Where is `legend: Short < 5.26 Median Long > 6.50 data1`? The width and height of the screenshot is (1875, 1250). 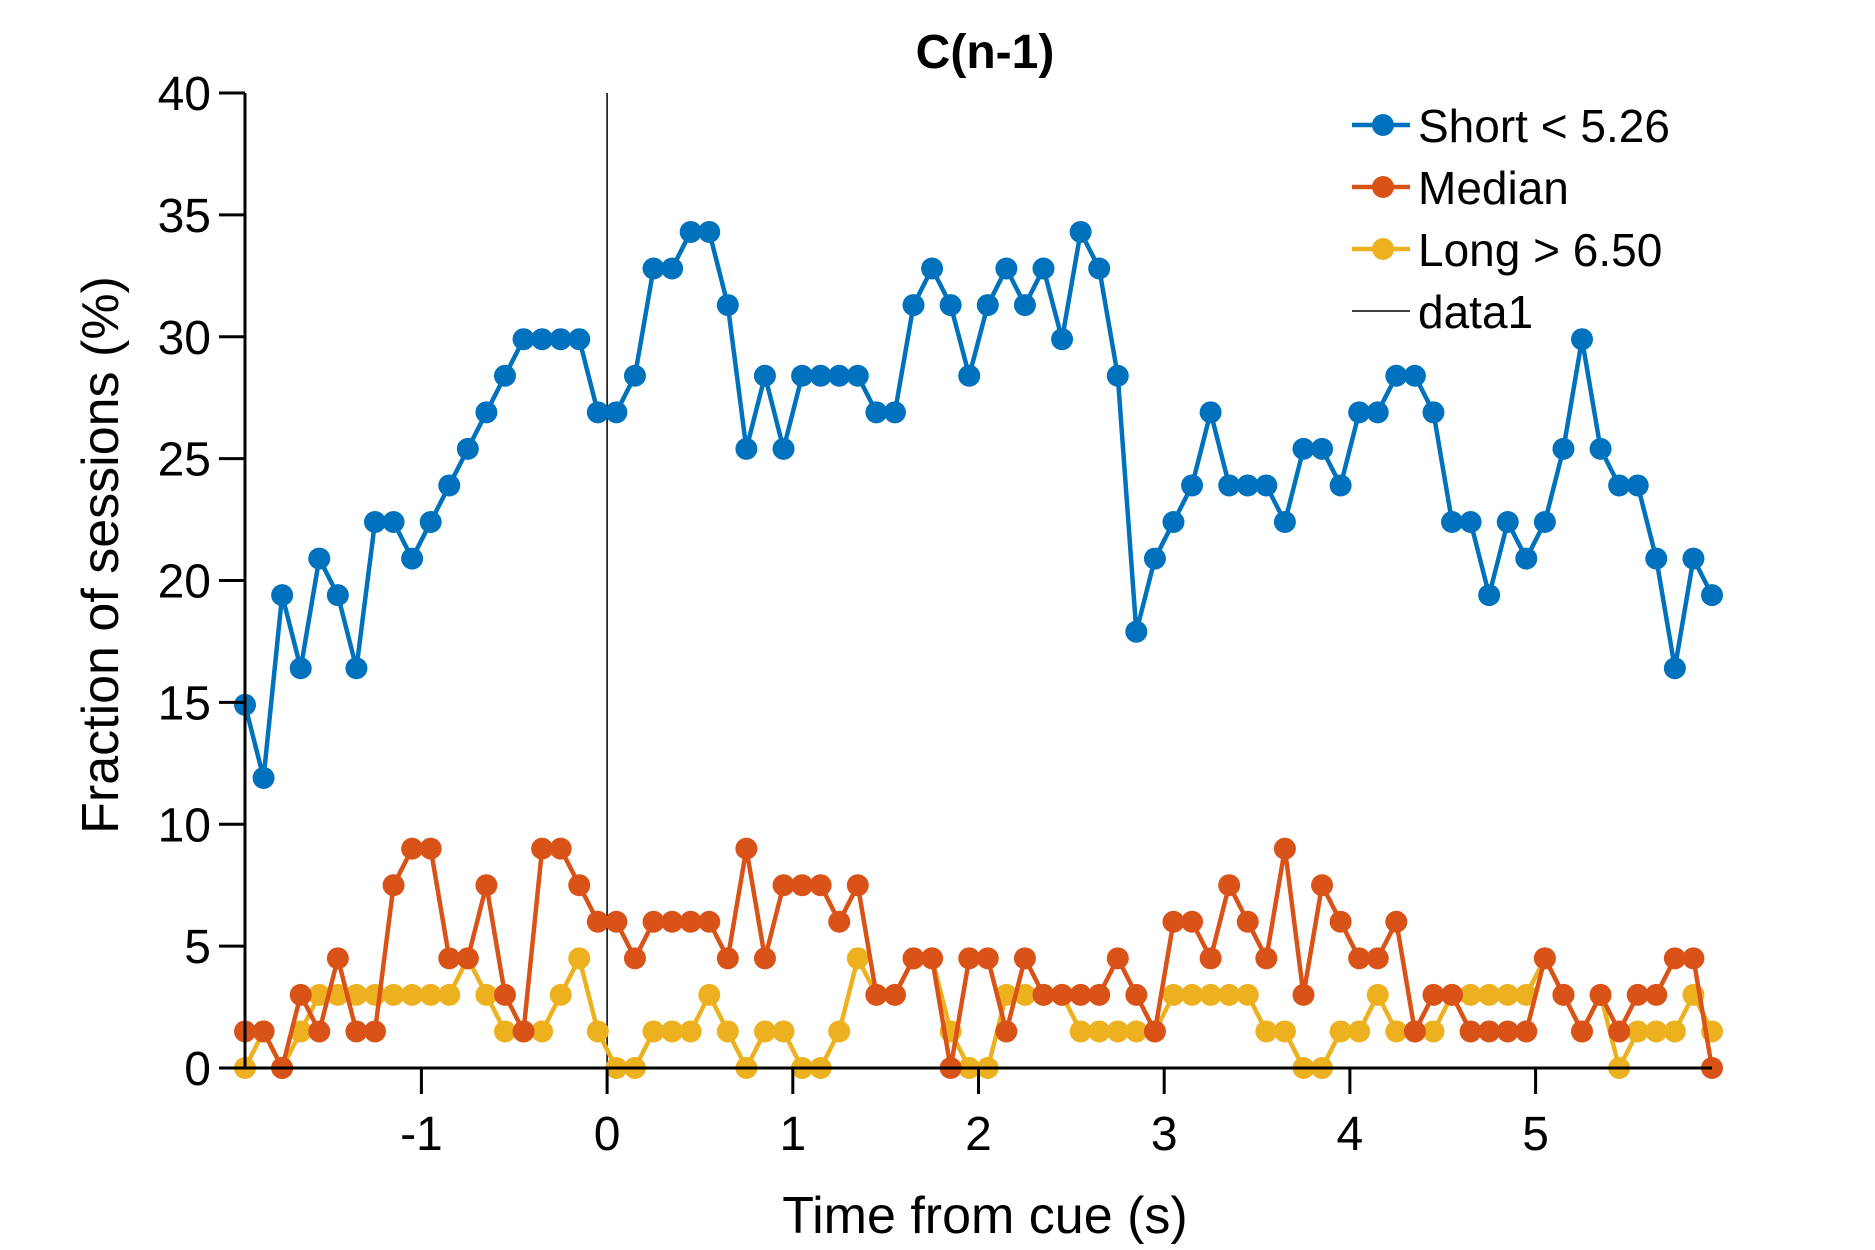 legend: Short < 5.26 Median Long > 6.50 data1 is located at coordinates (1511, 219).